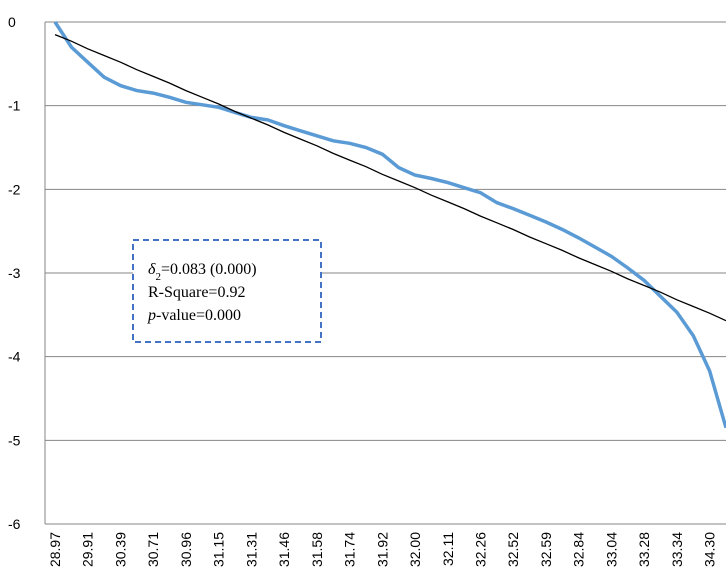 The height and width of the screenshot is (584, 726). I want to click on x-tick-label: 31.74, so click(350, 549).